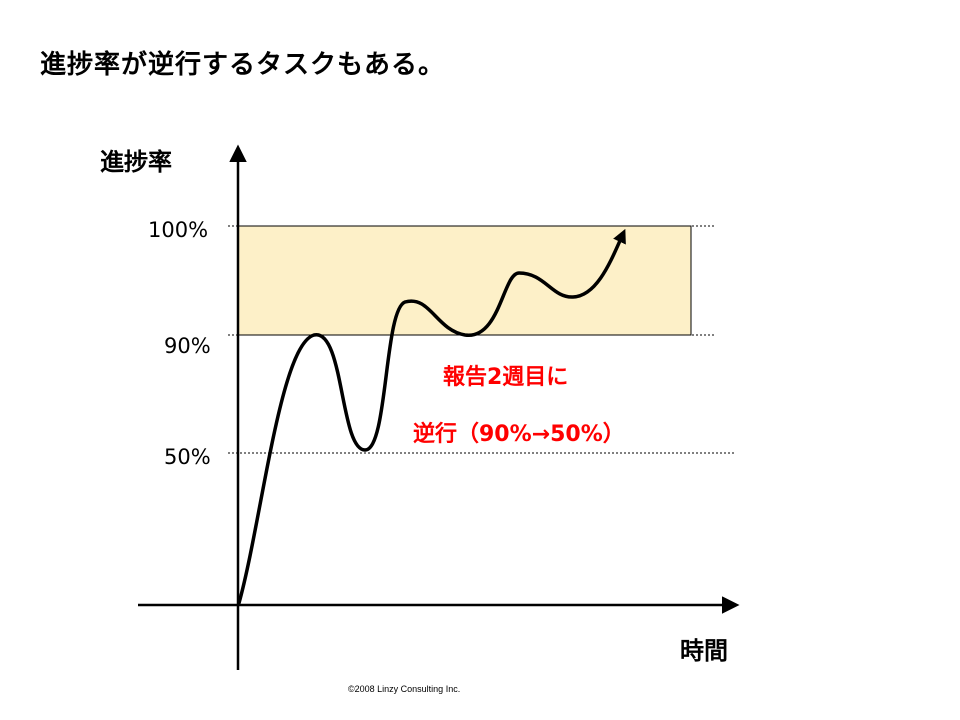  What do you see at coordinates (243, 65) in the screenshot?
I see `slide-title: 進捗率が逆行するタスクもある。` at bounding box center [243, 65].